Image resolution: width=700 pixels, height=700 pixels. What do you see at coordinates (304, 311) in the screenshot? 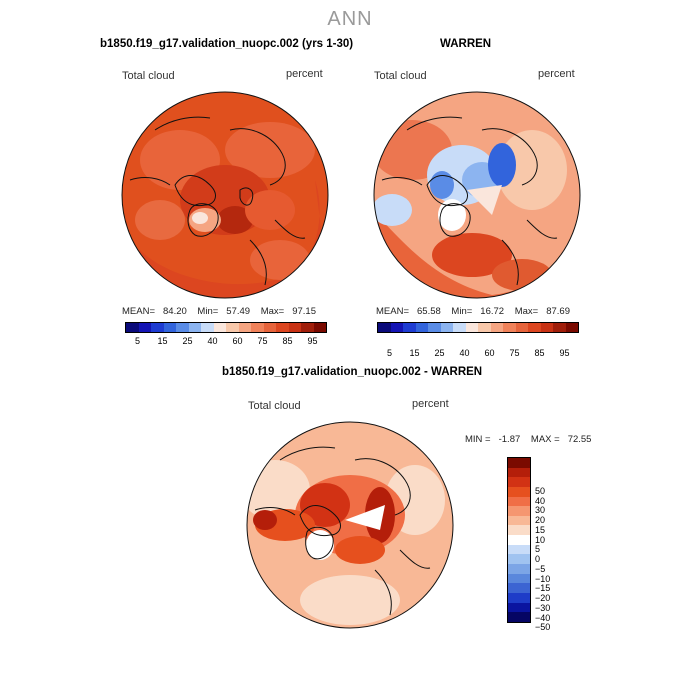
I see `model-max-value: 97.15` at bounding box center [304, 311].